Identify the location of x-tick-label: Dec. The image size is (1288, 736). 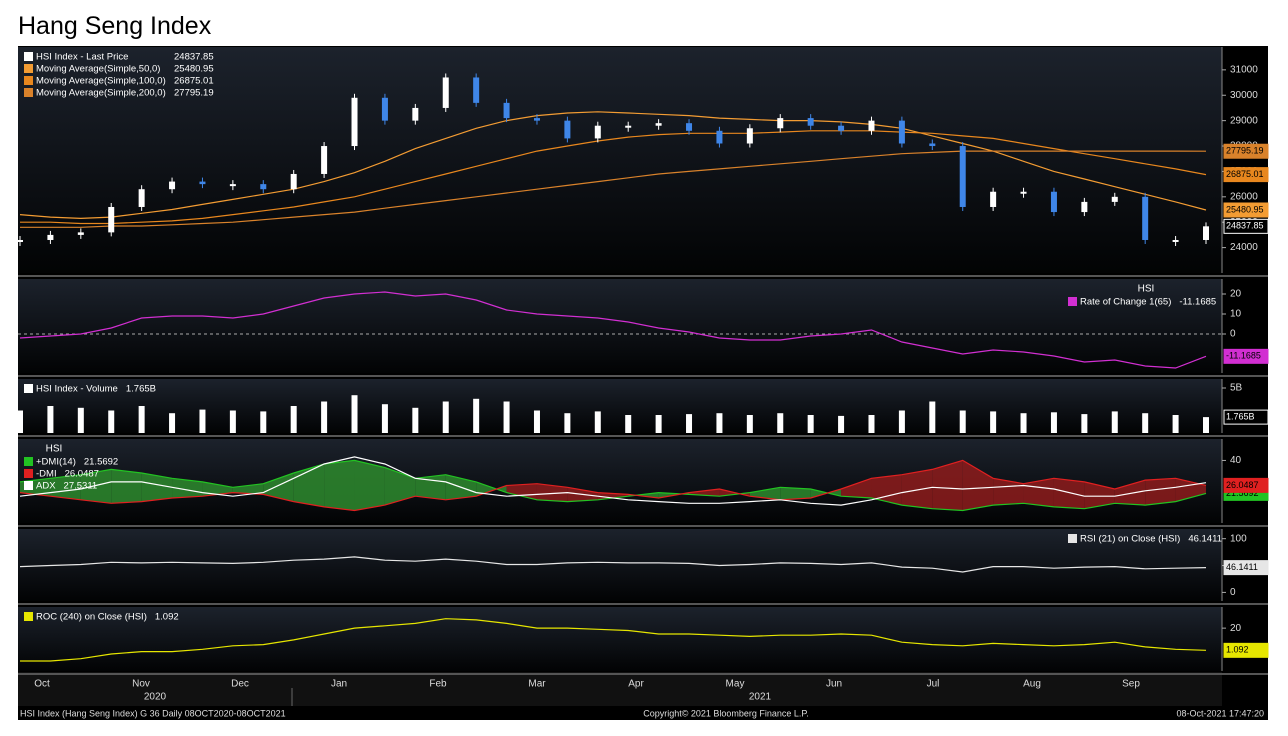
(240, 684).